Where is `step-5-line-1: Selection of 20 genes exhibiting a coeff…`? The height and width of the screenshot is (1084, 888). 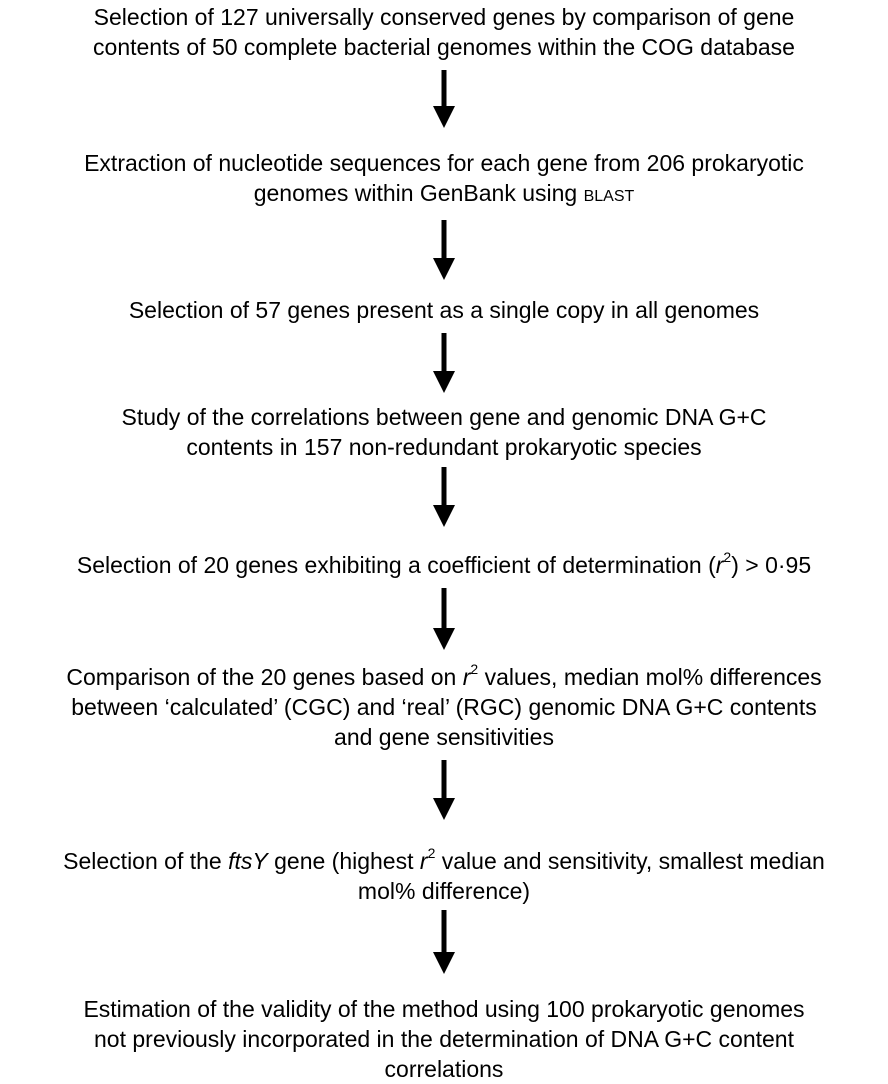 step-5-line-1: Selection of 20 genes exhibiting a coeff… is located at coordinates (444, 565).